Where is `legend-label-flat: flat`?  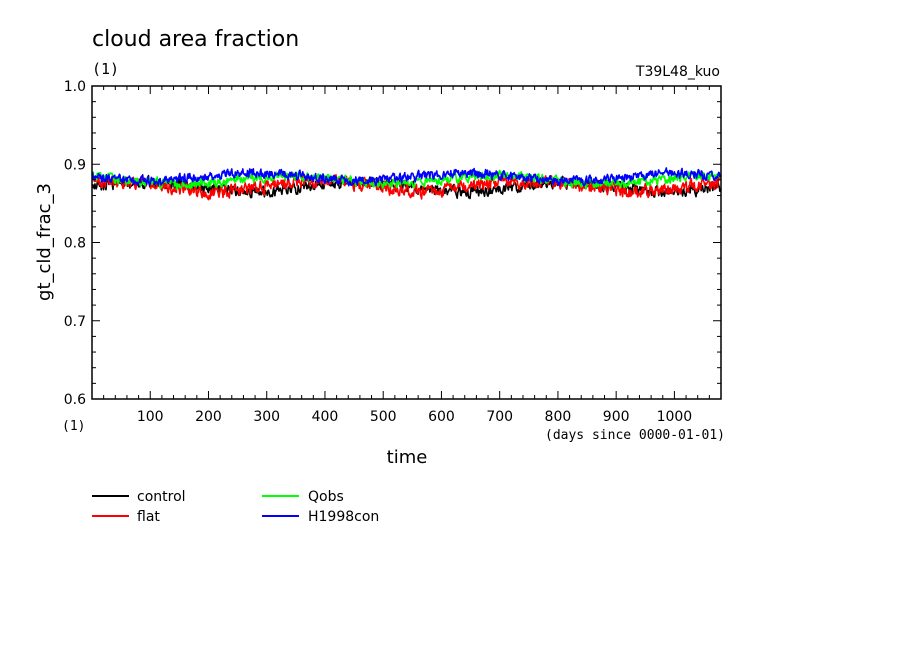 legend-label-flat: flat is located at coordinates (148, 517).